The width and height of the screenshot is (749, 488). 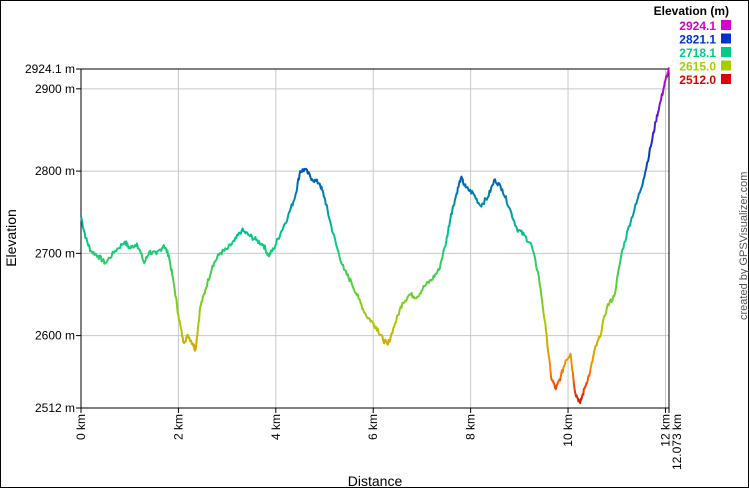 What do you see at coordinates (373, 427) in the screenshot?
I see `x-tick-label: 6 km` at bounding box center [373, 427].